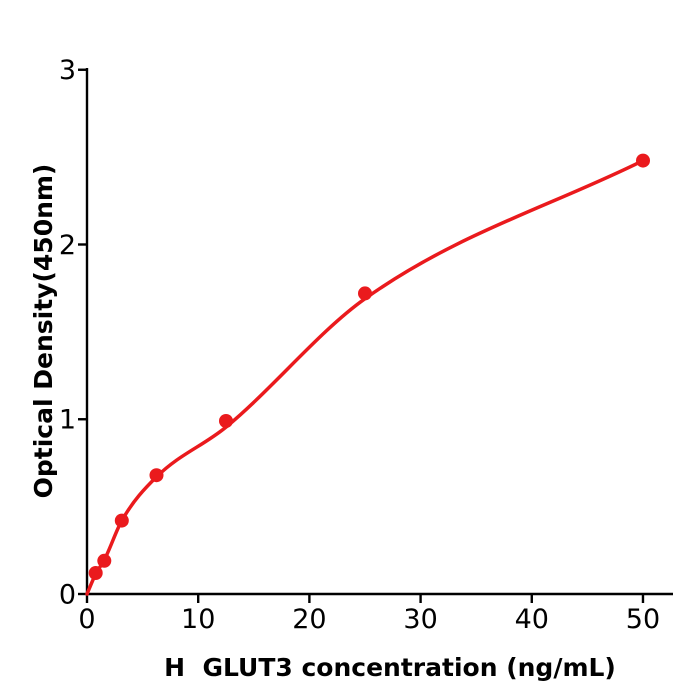 The height and width of the screenshot is (700, 700). Describe the element at coordinates (532, 619) in the screenshot. I see `x-tick-label: 40` at that location.